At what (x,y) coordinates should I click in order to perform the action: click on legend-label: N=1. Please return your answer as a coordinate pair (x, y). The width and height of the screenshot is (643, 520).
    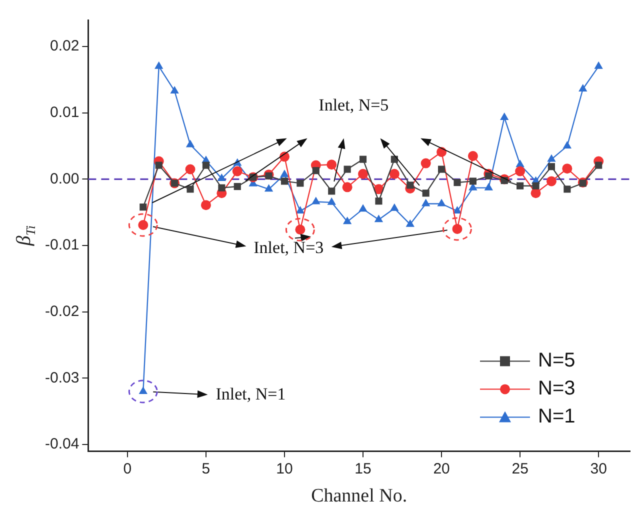
    Looking at the image, I should click on (557, 417).